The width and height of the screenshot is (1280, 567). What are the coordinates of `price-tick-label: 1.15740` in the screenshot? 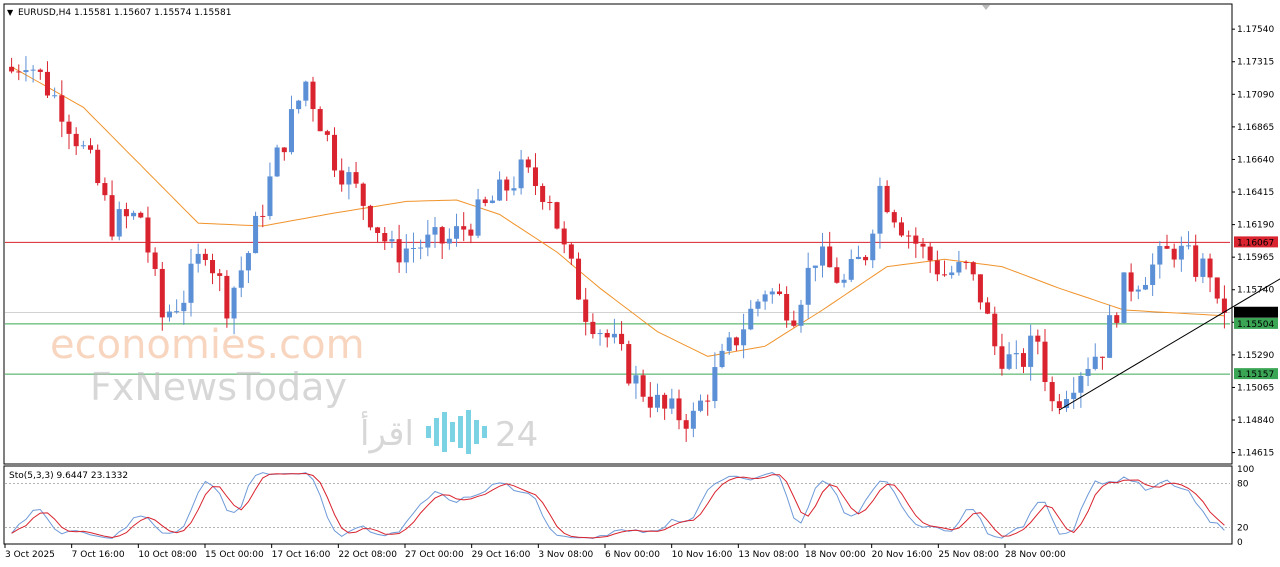 It's located at (1255, 291).